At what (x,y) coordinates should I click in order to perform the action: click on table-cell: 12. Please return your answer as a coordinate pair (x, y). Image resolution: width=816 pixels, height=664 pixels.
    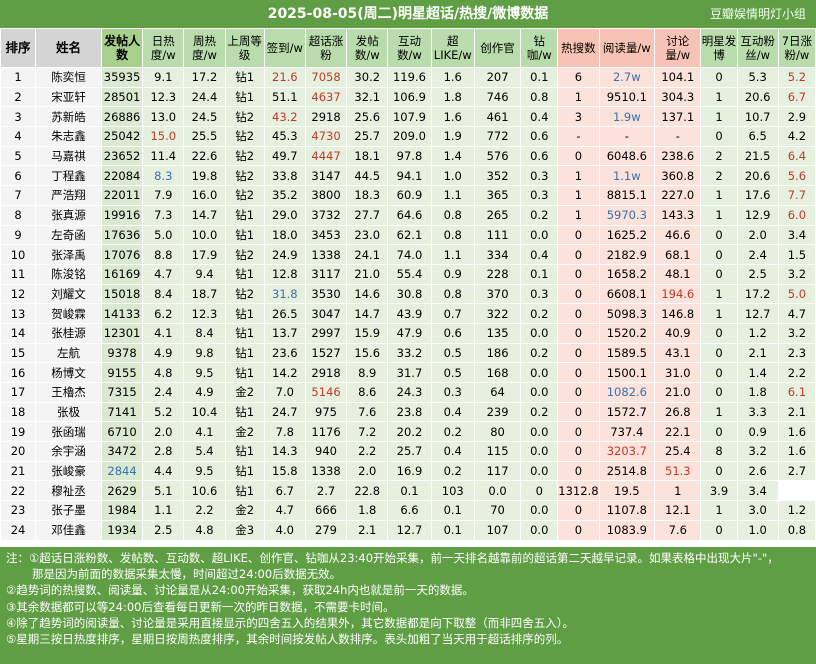
    Looking at the image, I should click on (18, 294).